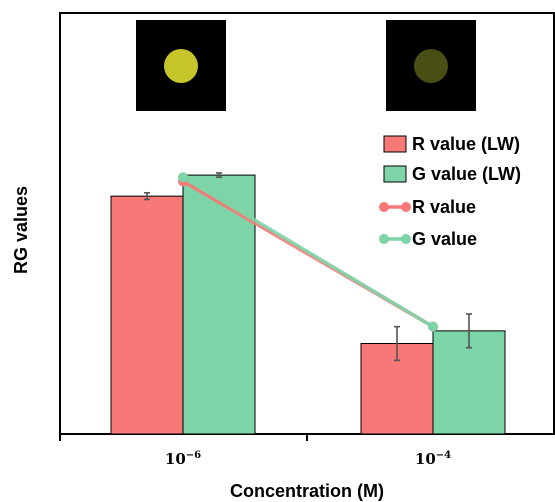 This screenshot has height=502, width=555. I want to click on inset-images, so click(306, 65).